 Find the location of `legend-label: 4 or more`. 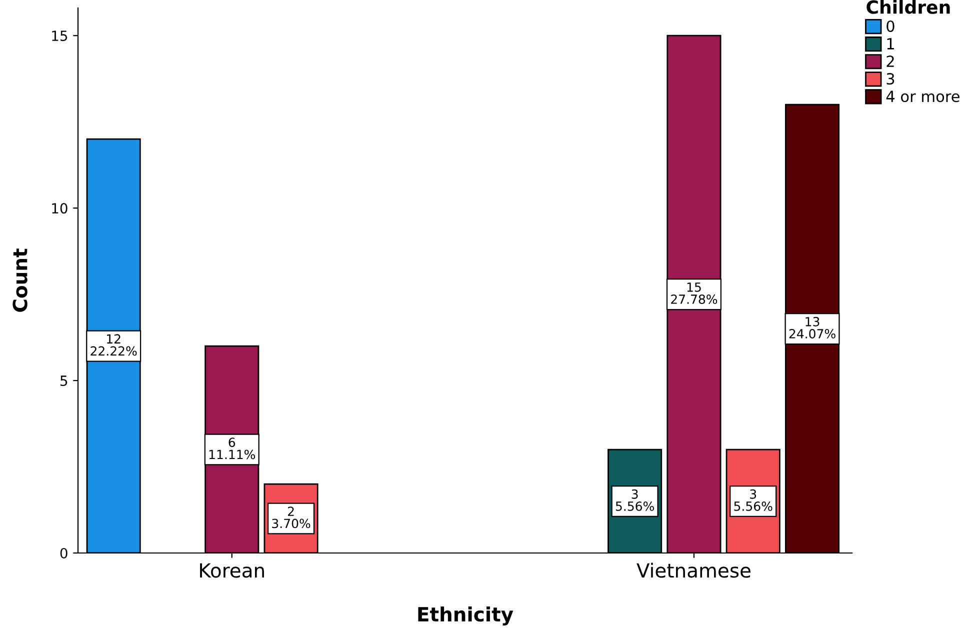

legend-label: 4 or more is located at coordinates (923, 96).